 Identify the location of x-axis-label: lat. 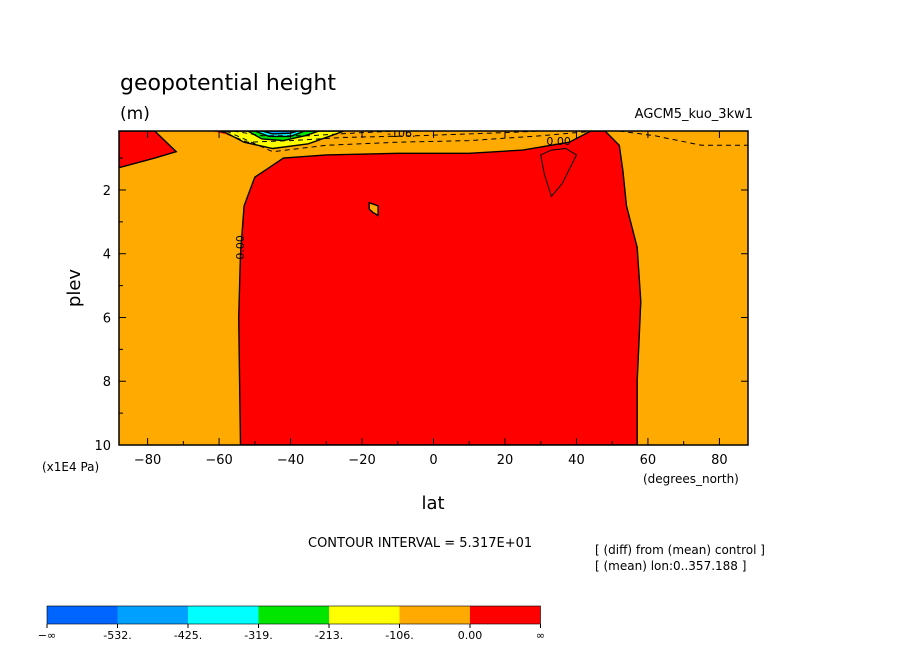
(432, 503).